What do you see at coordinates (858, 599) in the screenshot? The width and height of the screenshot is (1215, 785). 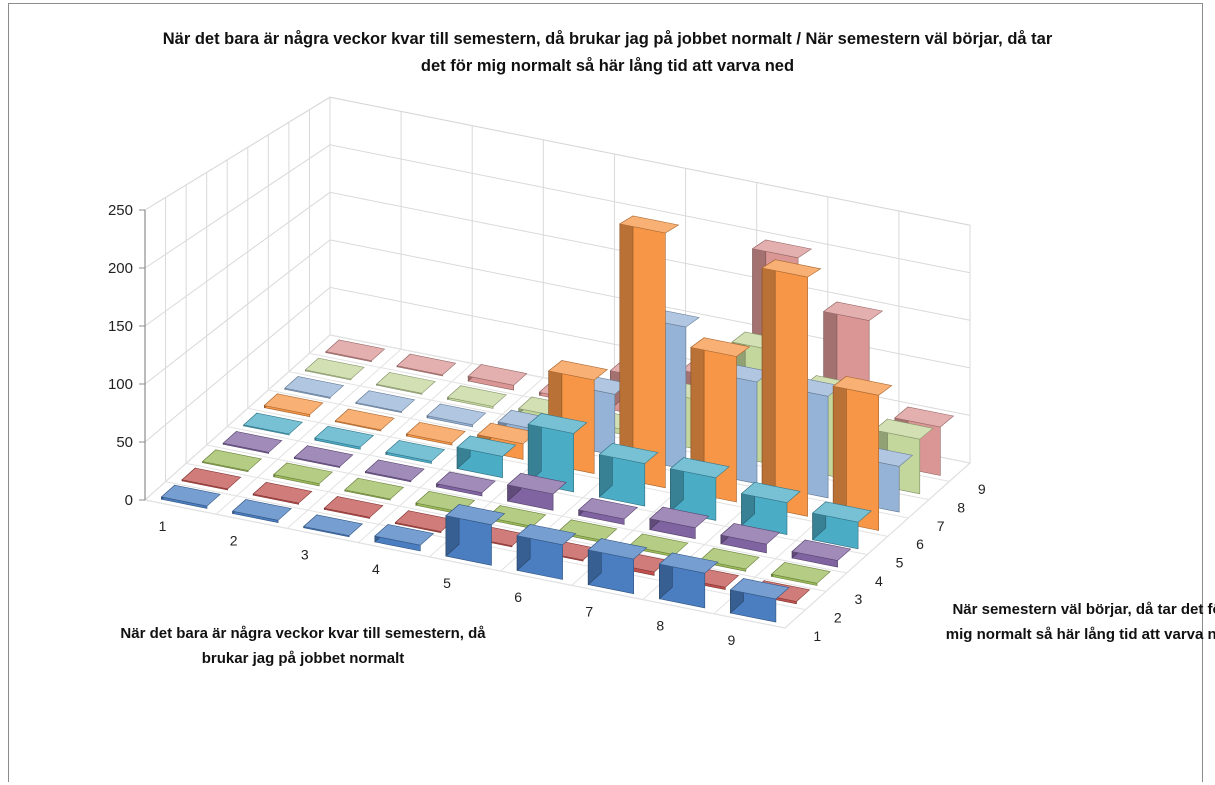 I see `y-tick-label: 3` at bounding box center [858, 599].